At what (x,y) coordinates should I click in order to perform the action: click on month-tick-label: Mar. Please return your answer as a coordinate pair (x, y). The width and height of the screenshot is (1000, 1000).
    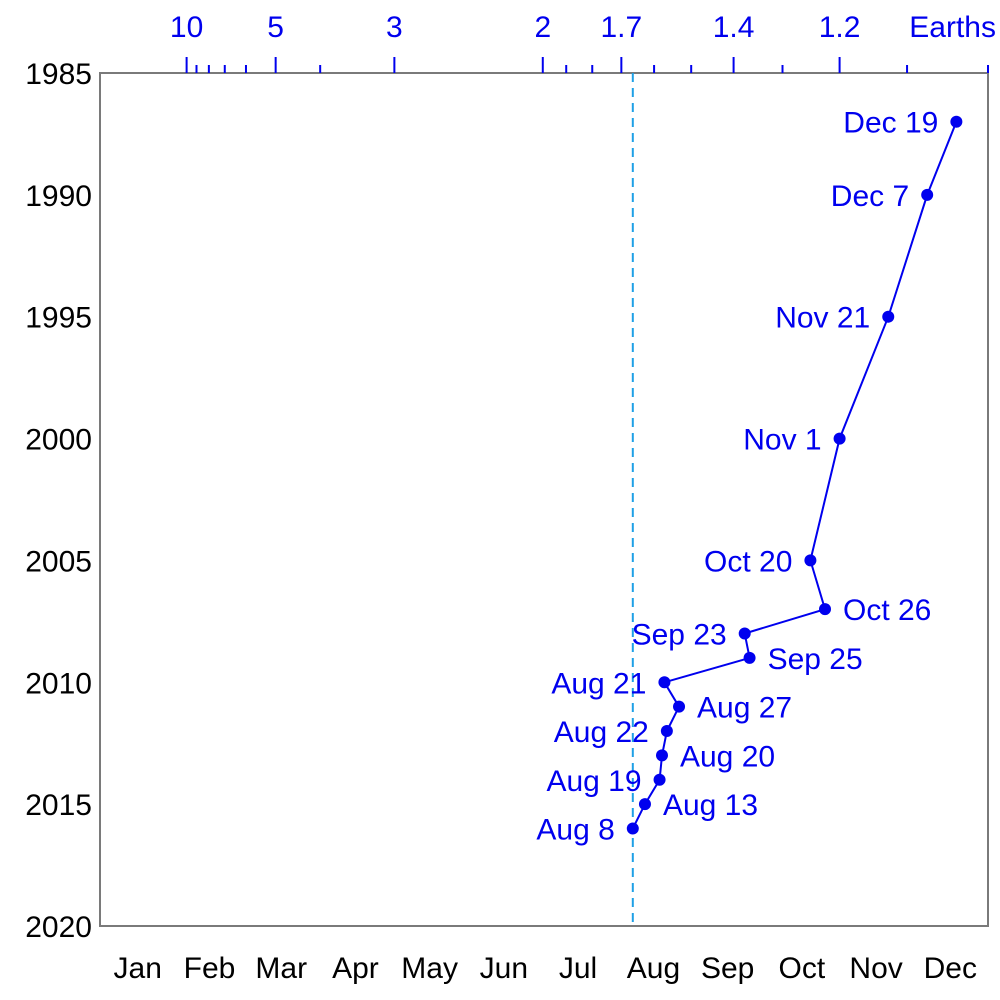
    Looking at the image, I should click on (281, 968).